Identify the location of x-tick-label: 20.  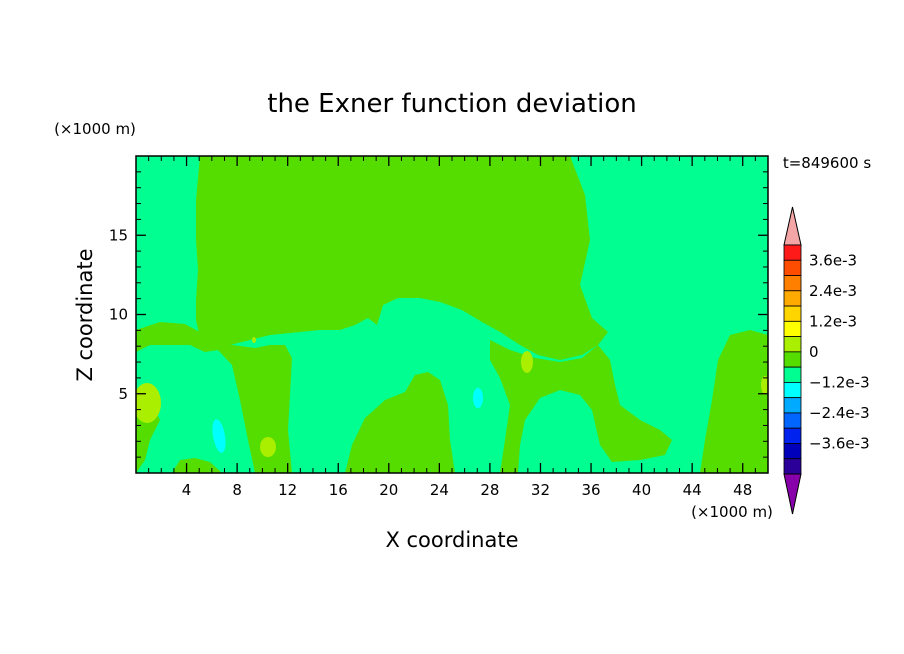
(388, 490).